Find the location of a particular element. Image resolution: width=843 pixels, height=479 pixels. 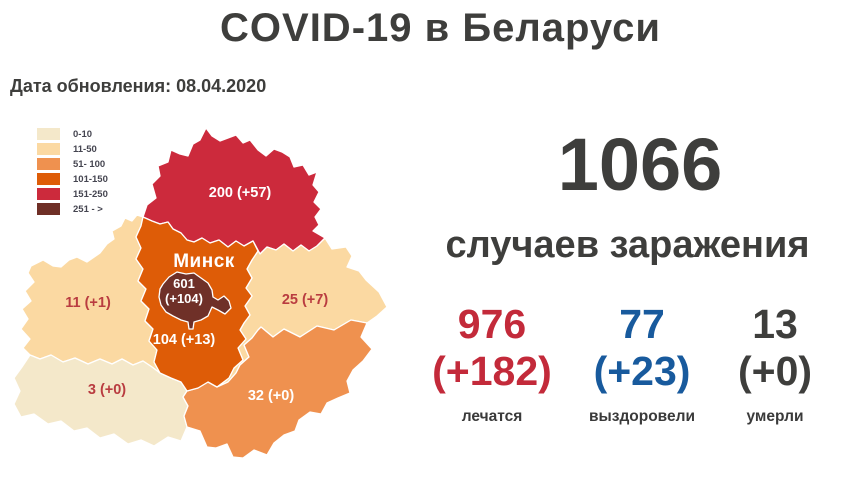

region-east-value: 25 (+7) is located at coordinates (305, 300).